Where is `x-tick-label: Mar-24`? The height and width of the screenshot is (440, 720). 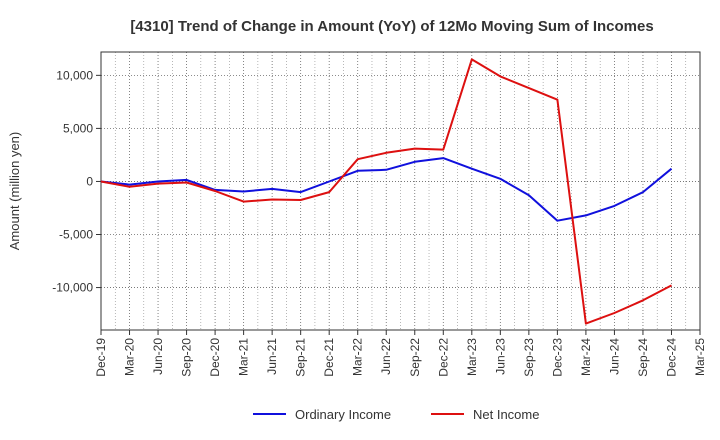 x-tick-label: Mar-24 is located at coordinates (586, 357).